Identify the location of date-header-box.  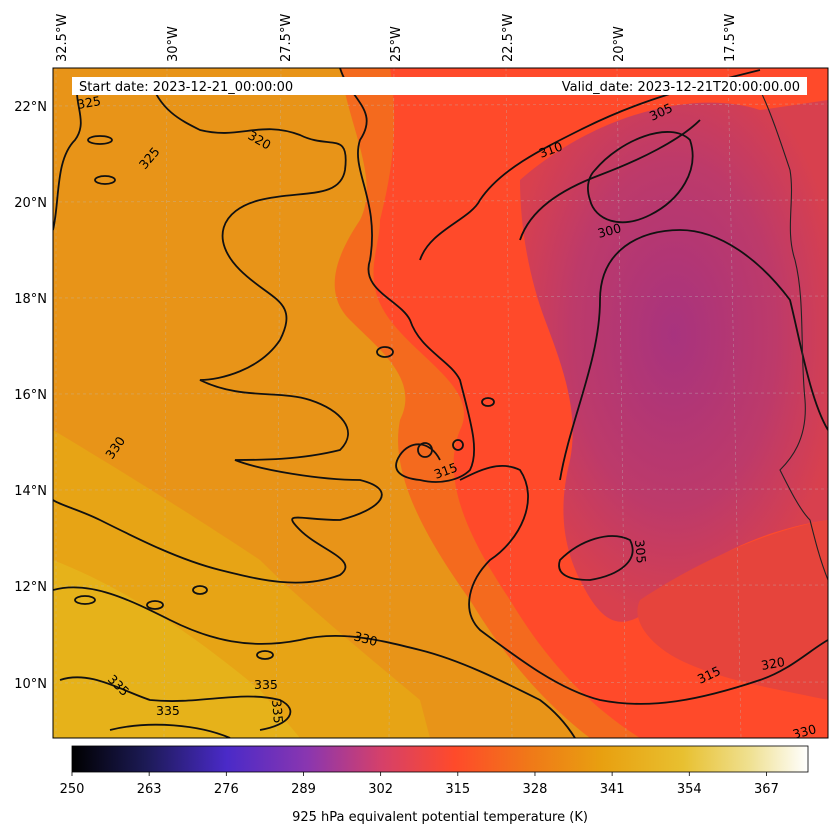
(439, 86).